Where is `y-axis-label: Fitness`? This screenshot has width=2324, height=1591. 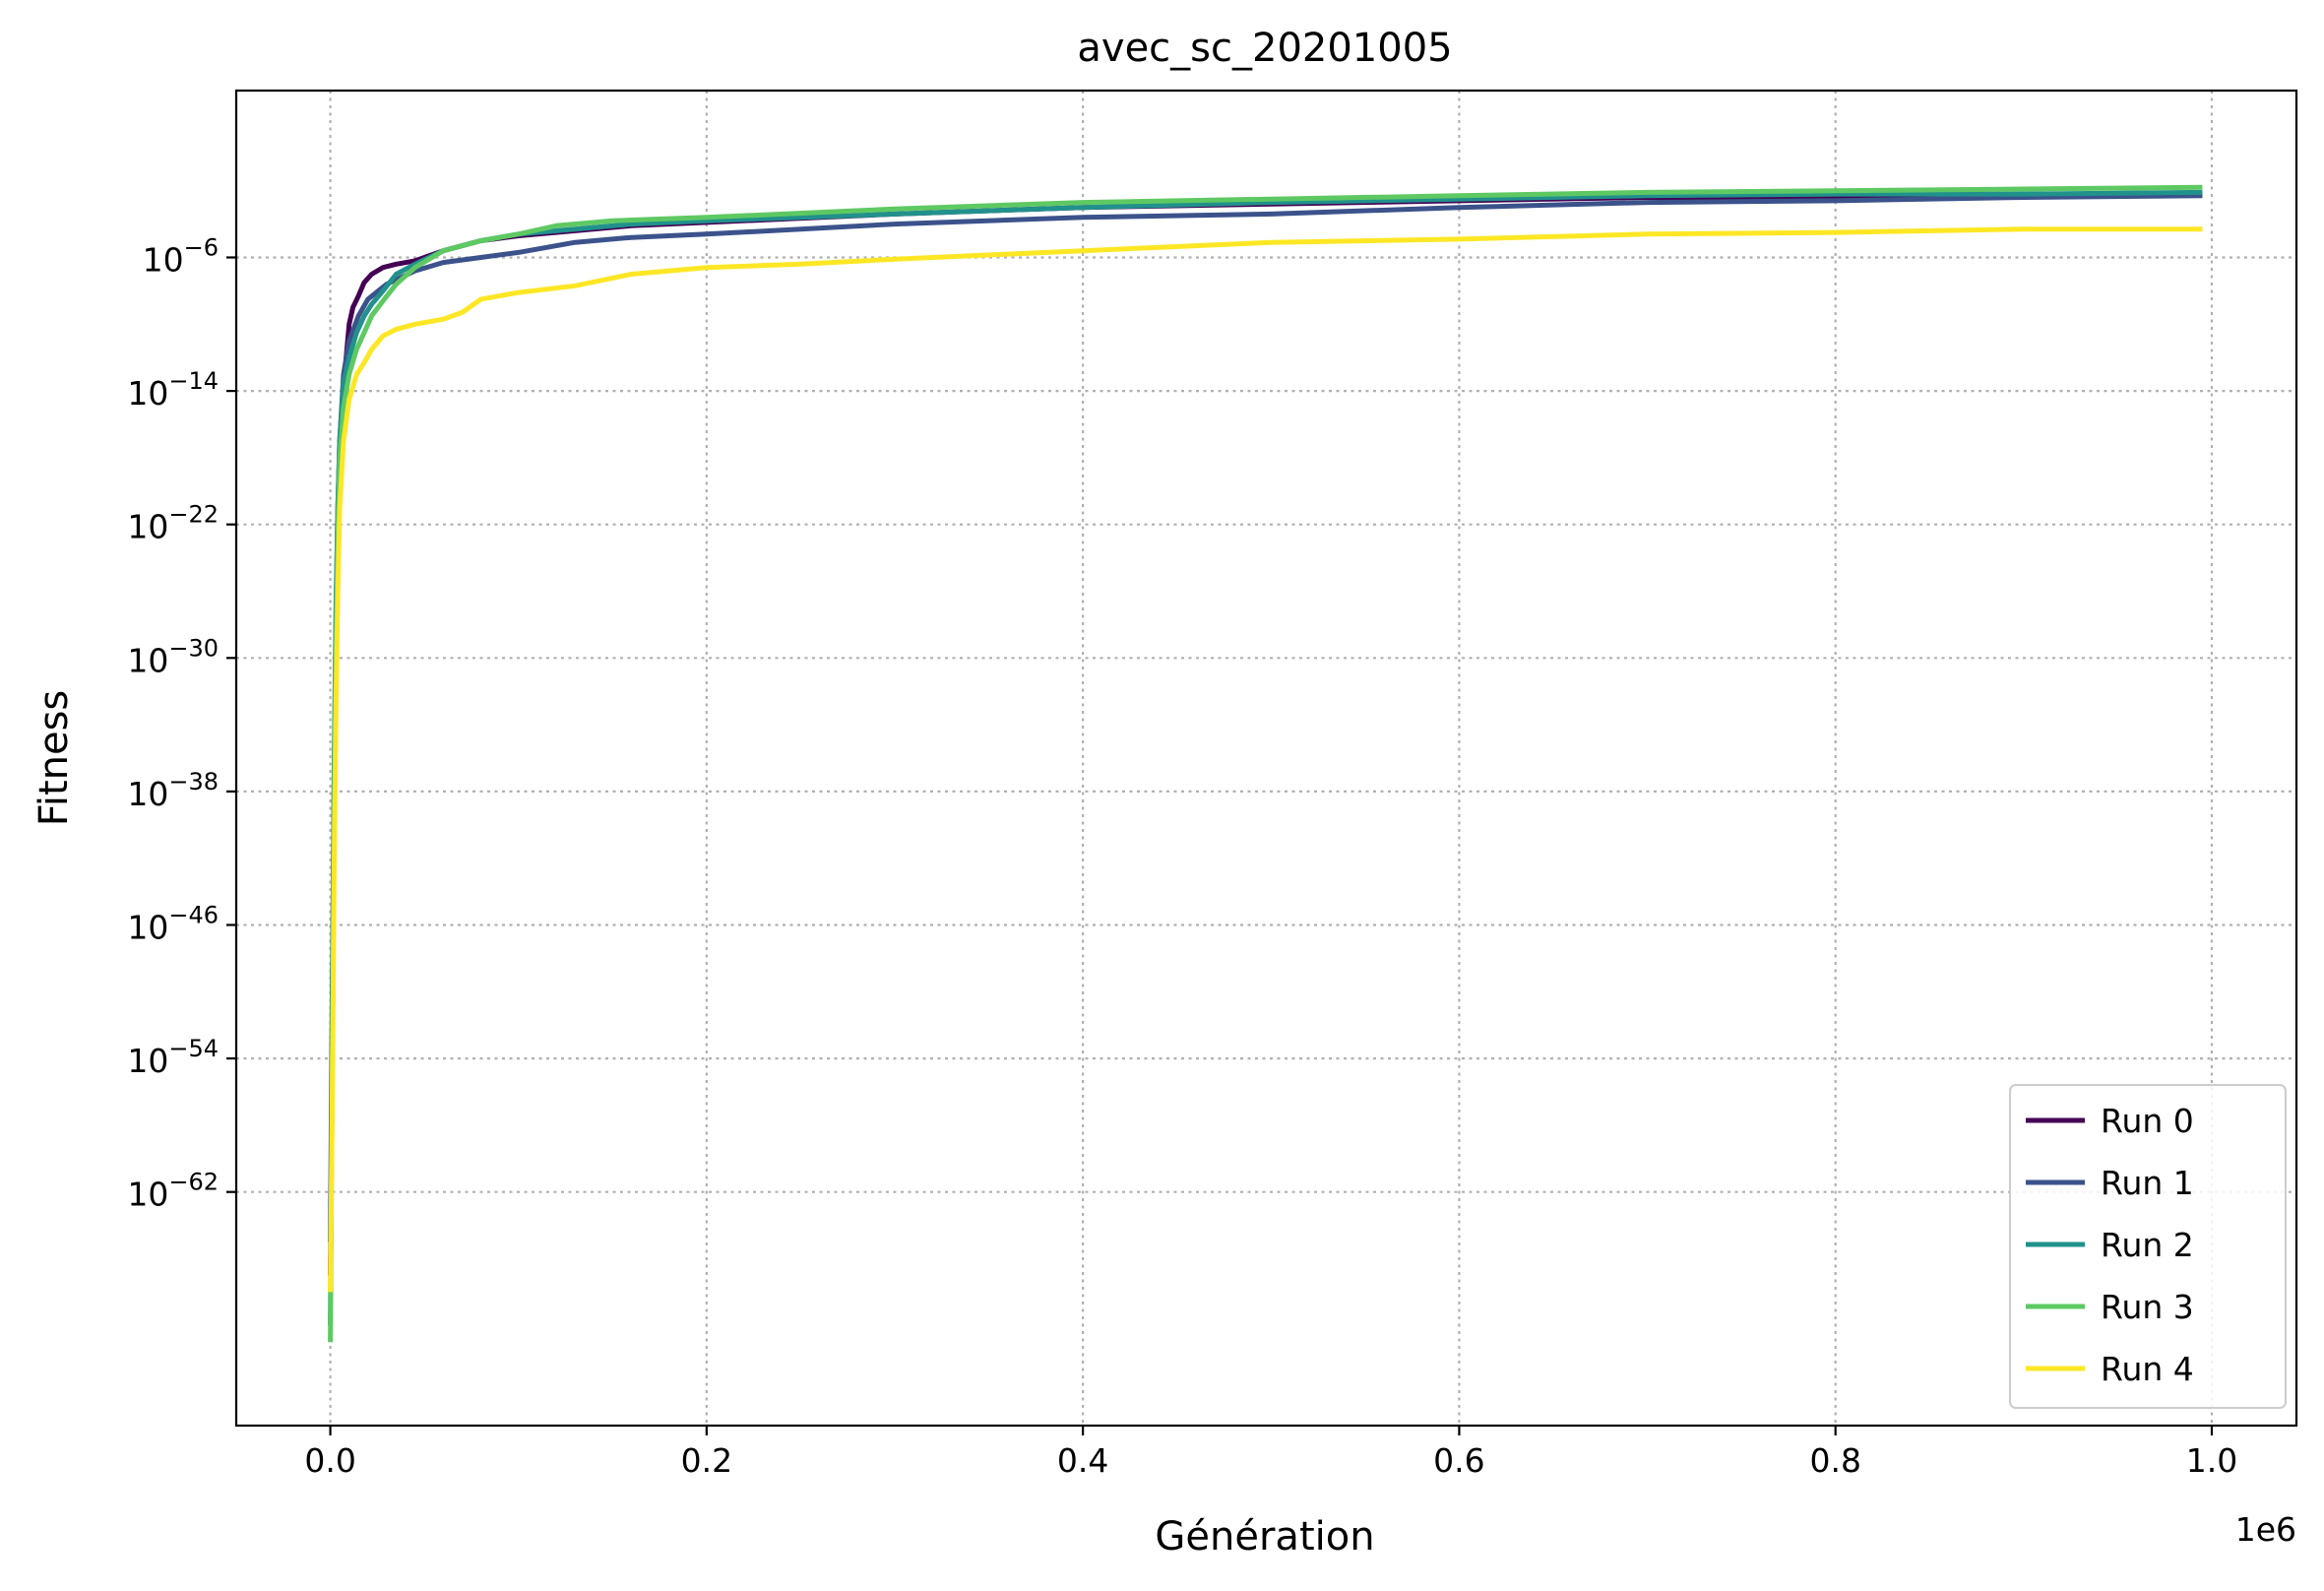
y-axis-label: Fitness is located at coordinates (54, 758).